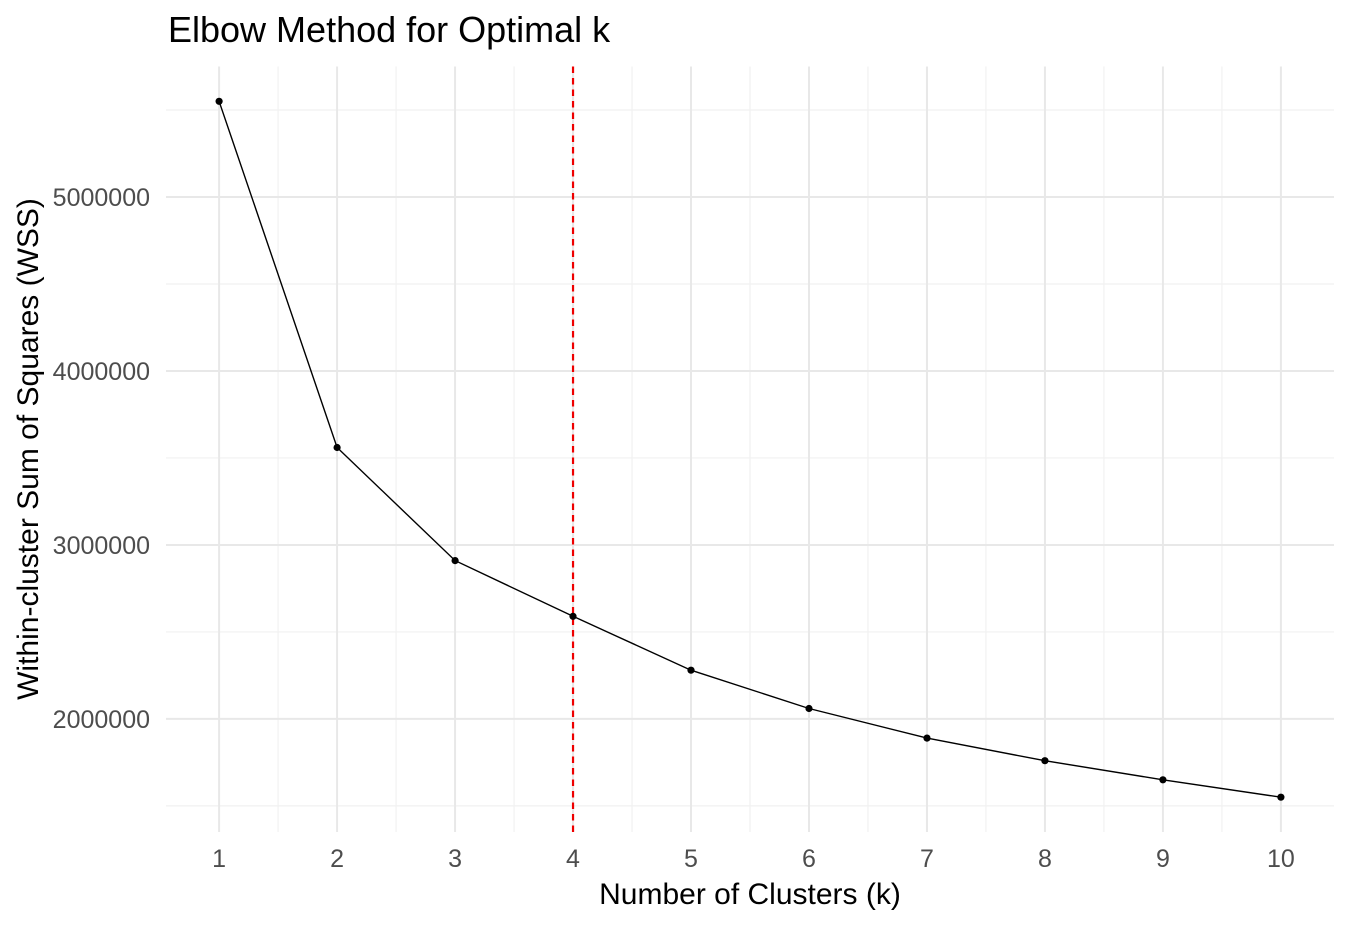 This screenshot has height=926, width=1349. Describe the element at coordinates (1163, 859) in the screenshot. I see `x-tick-label: 9` at that location.